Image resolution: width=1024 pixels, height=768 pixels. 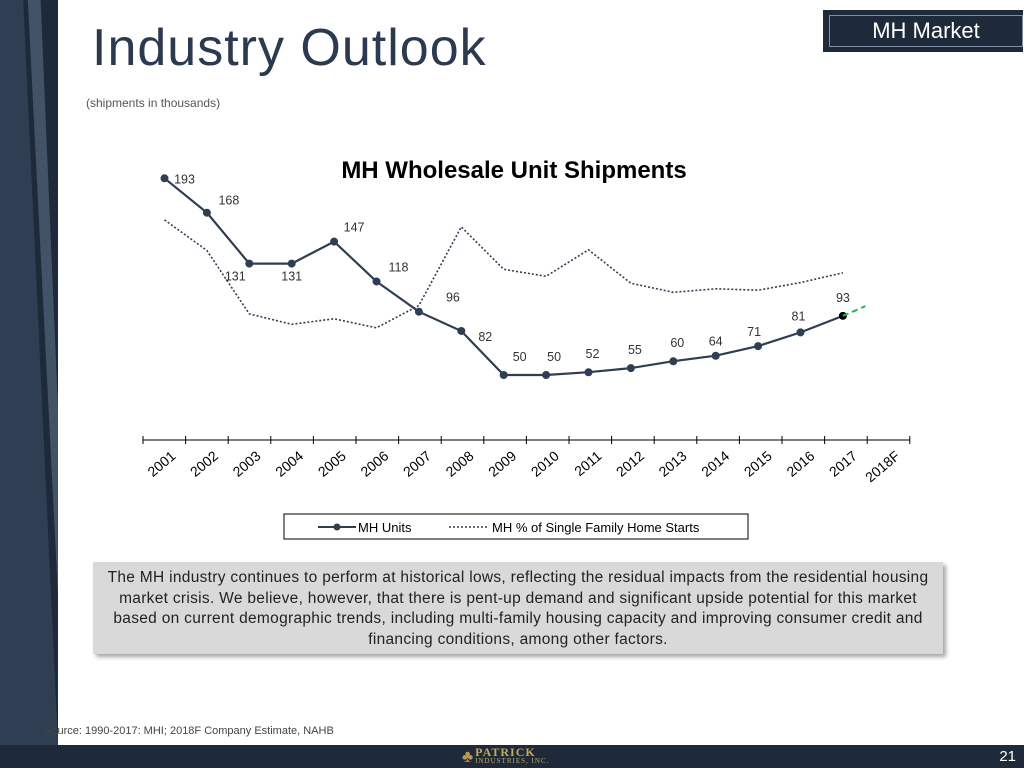 I want to click on data-label-2004: 131, so click(x=291, y=277).